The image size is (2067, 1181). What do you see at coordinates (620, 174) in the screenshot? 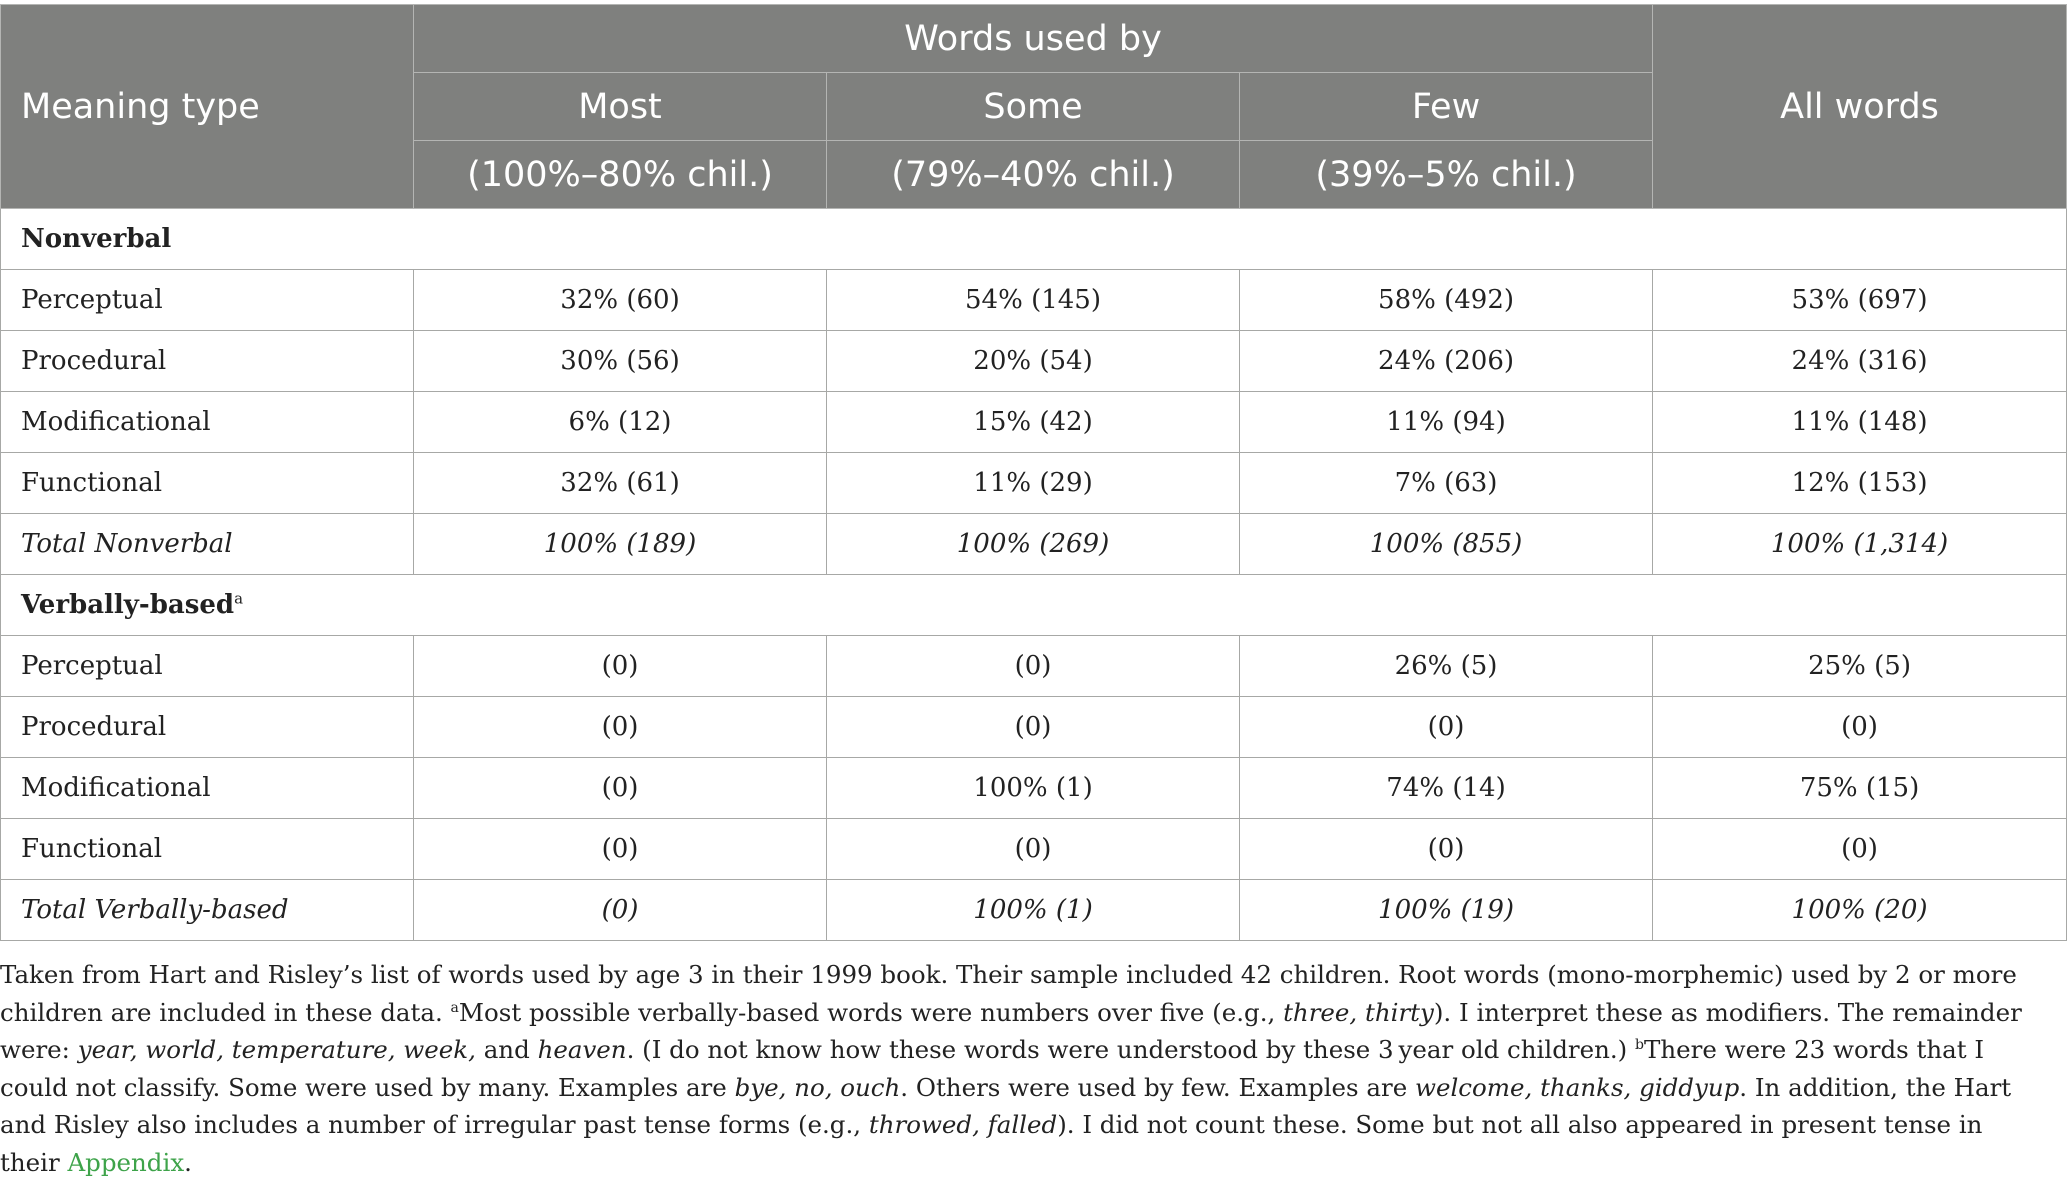
I see `header-range-most: (100%–80% chil.)` at bounding box center [620, 174].